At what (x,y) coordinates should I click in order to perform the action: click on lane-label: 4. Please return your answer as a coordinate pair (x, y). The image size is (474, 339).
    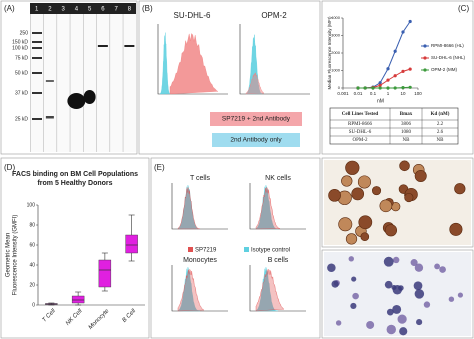
    Looking at the image, I should click on (77, 10).